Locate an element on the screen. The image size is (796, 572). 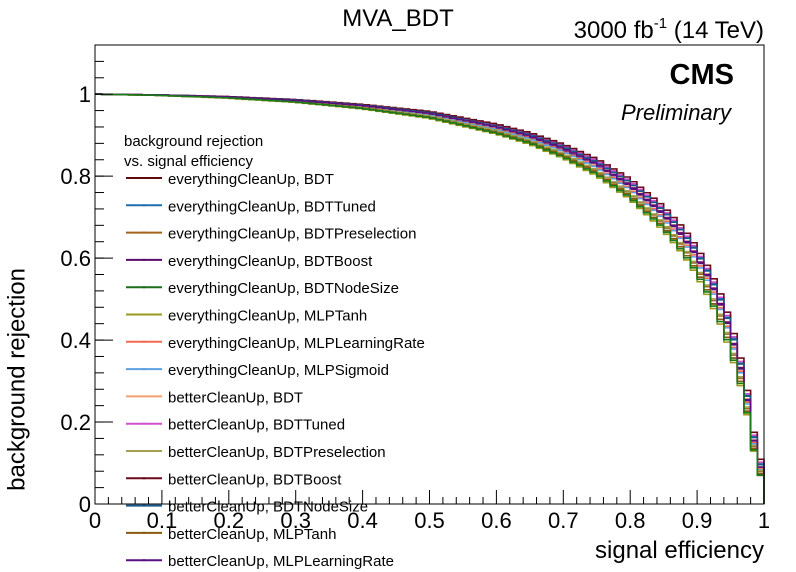
x-axis-label: signal efficiency is located at coordinates (679, 550).